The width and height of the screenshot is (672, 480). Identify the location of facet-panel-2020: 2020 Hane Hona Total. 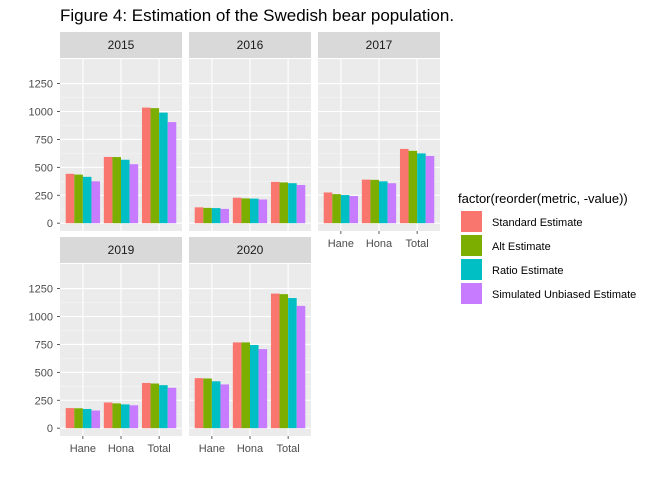
(250, 346).